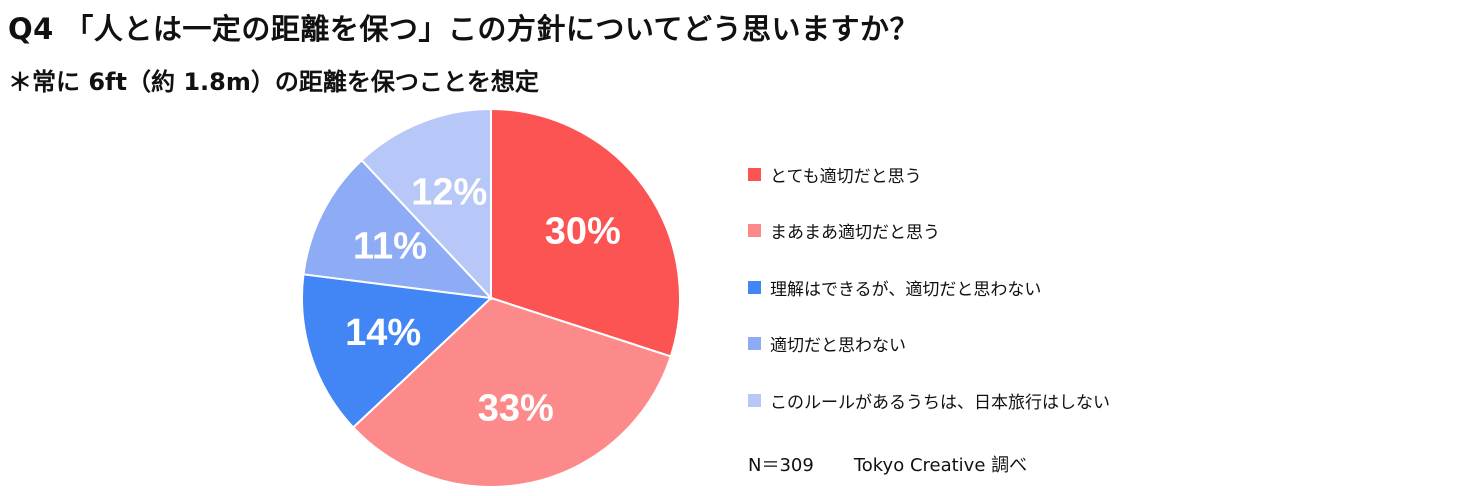  I want to click on pie-slice-not-appropriate, so click(398, 229).